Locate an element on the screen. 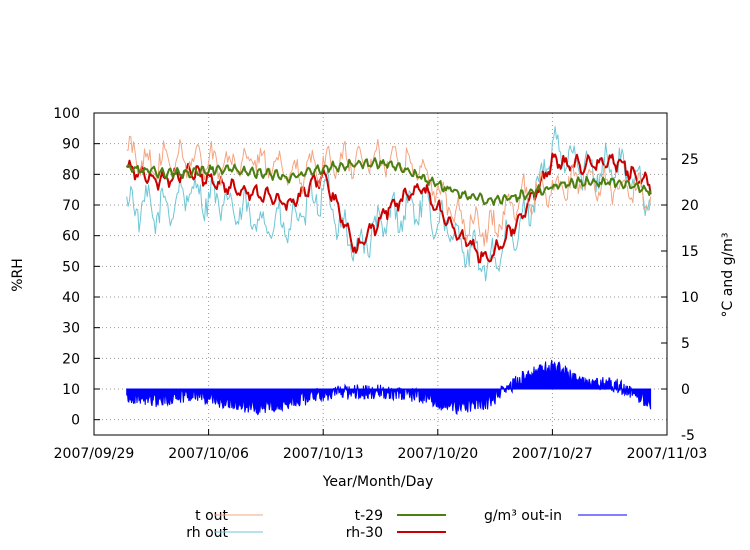 This screenshot has width=750, height=550. legend-label-rh-30: rh-30 is located at coordinates (364, 533).